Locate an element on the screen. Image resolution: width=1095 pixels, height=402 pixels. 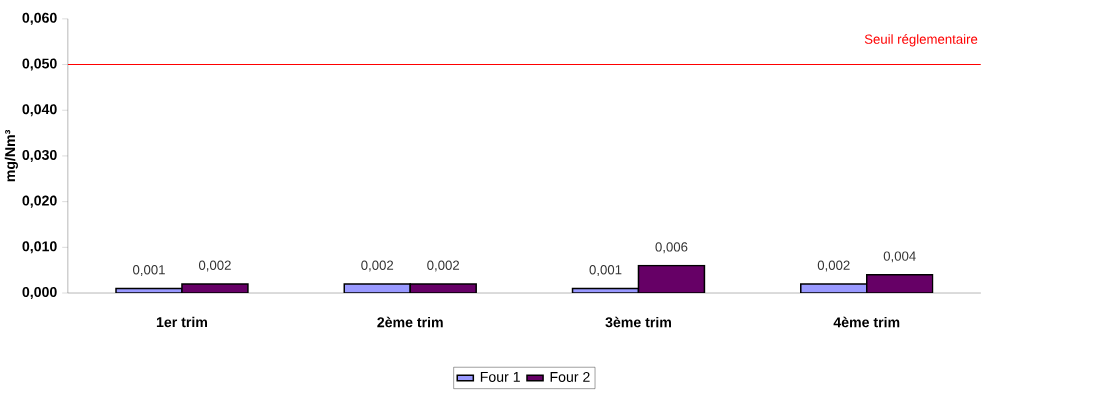
y-tick-label: 0,050 is located at coordinates (39, 64).